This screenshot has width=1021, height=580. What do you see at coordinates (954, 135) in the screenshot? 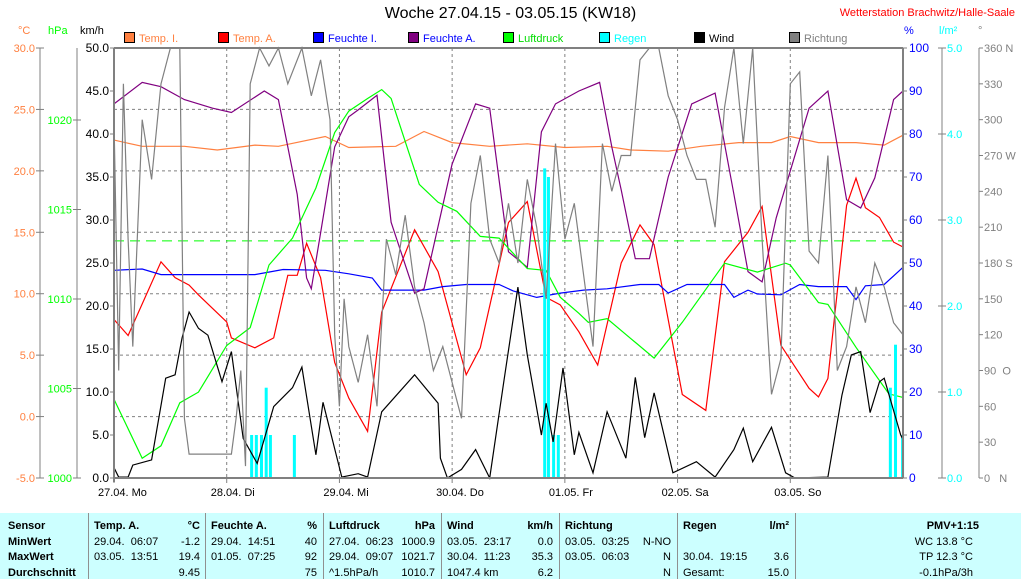
I see `rain-tick-label: 4.0` at bounding box center [954, 135].